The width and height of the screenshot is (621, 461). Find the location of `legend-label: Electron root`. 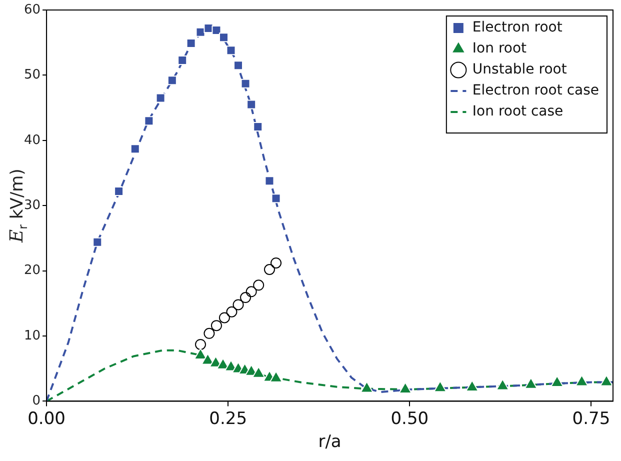

legend-label: Electron root is located at coordinates (517, 28).